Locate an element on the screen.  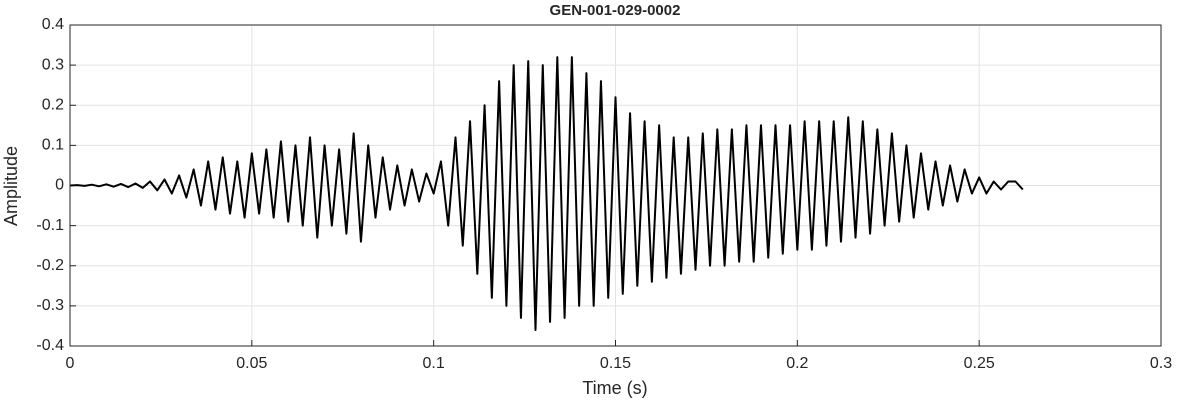
y-tick-label: 0.1 is located at coordinates (53, 145).